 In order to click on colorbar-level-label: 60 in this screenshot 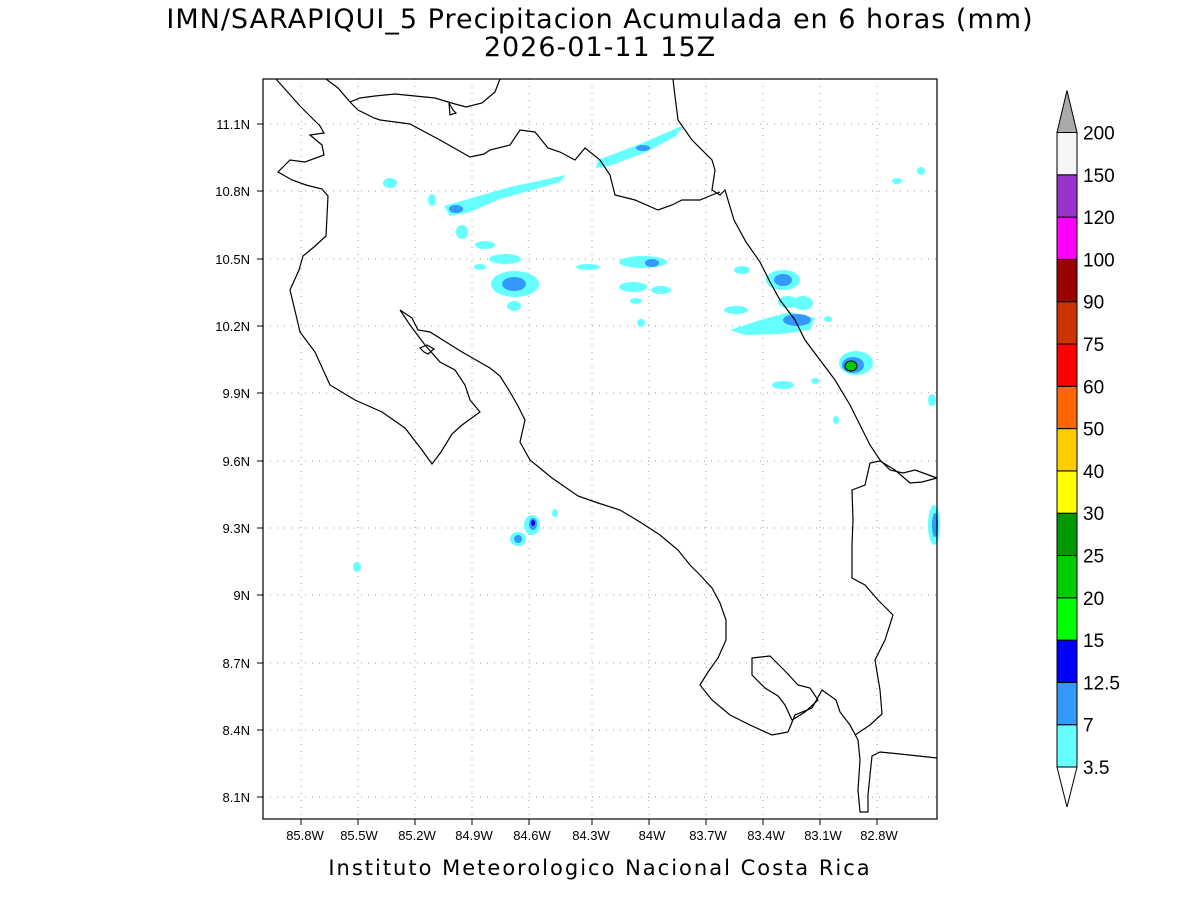, I will do `click(1093, 387)`.